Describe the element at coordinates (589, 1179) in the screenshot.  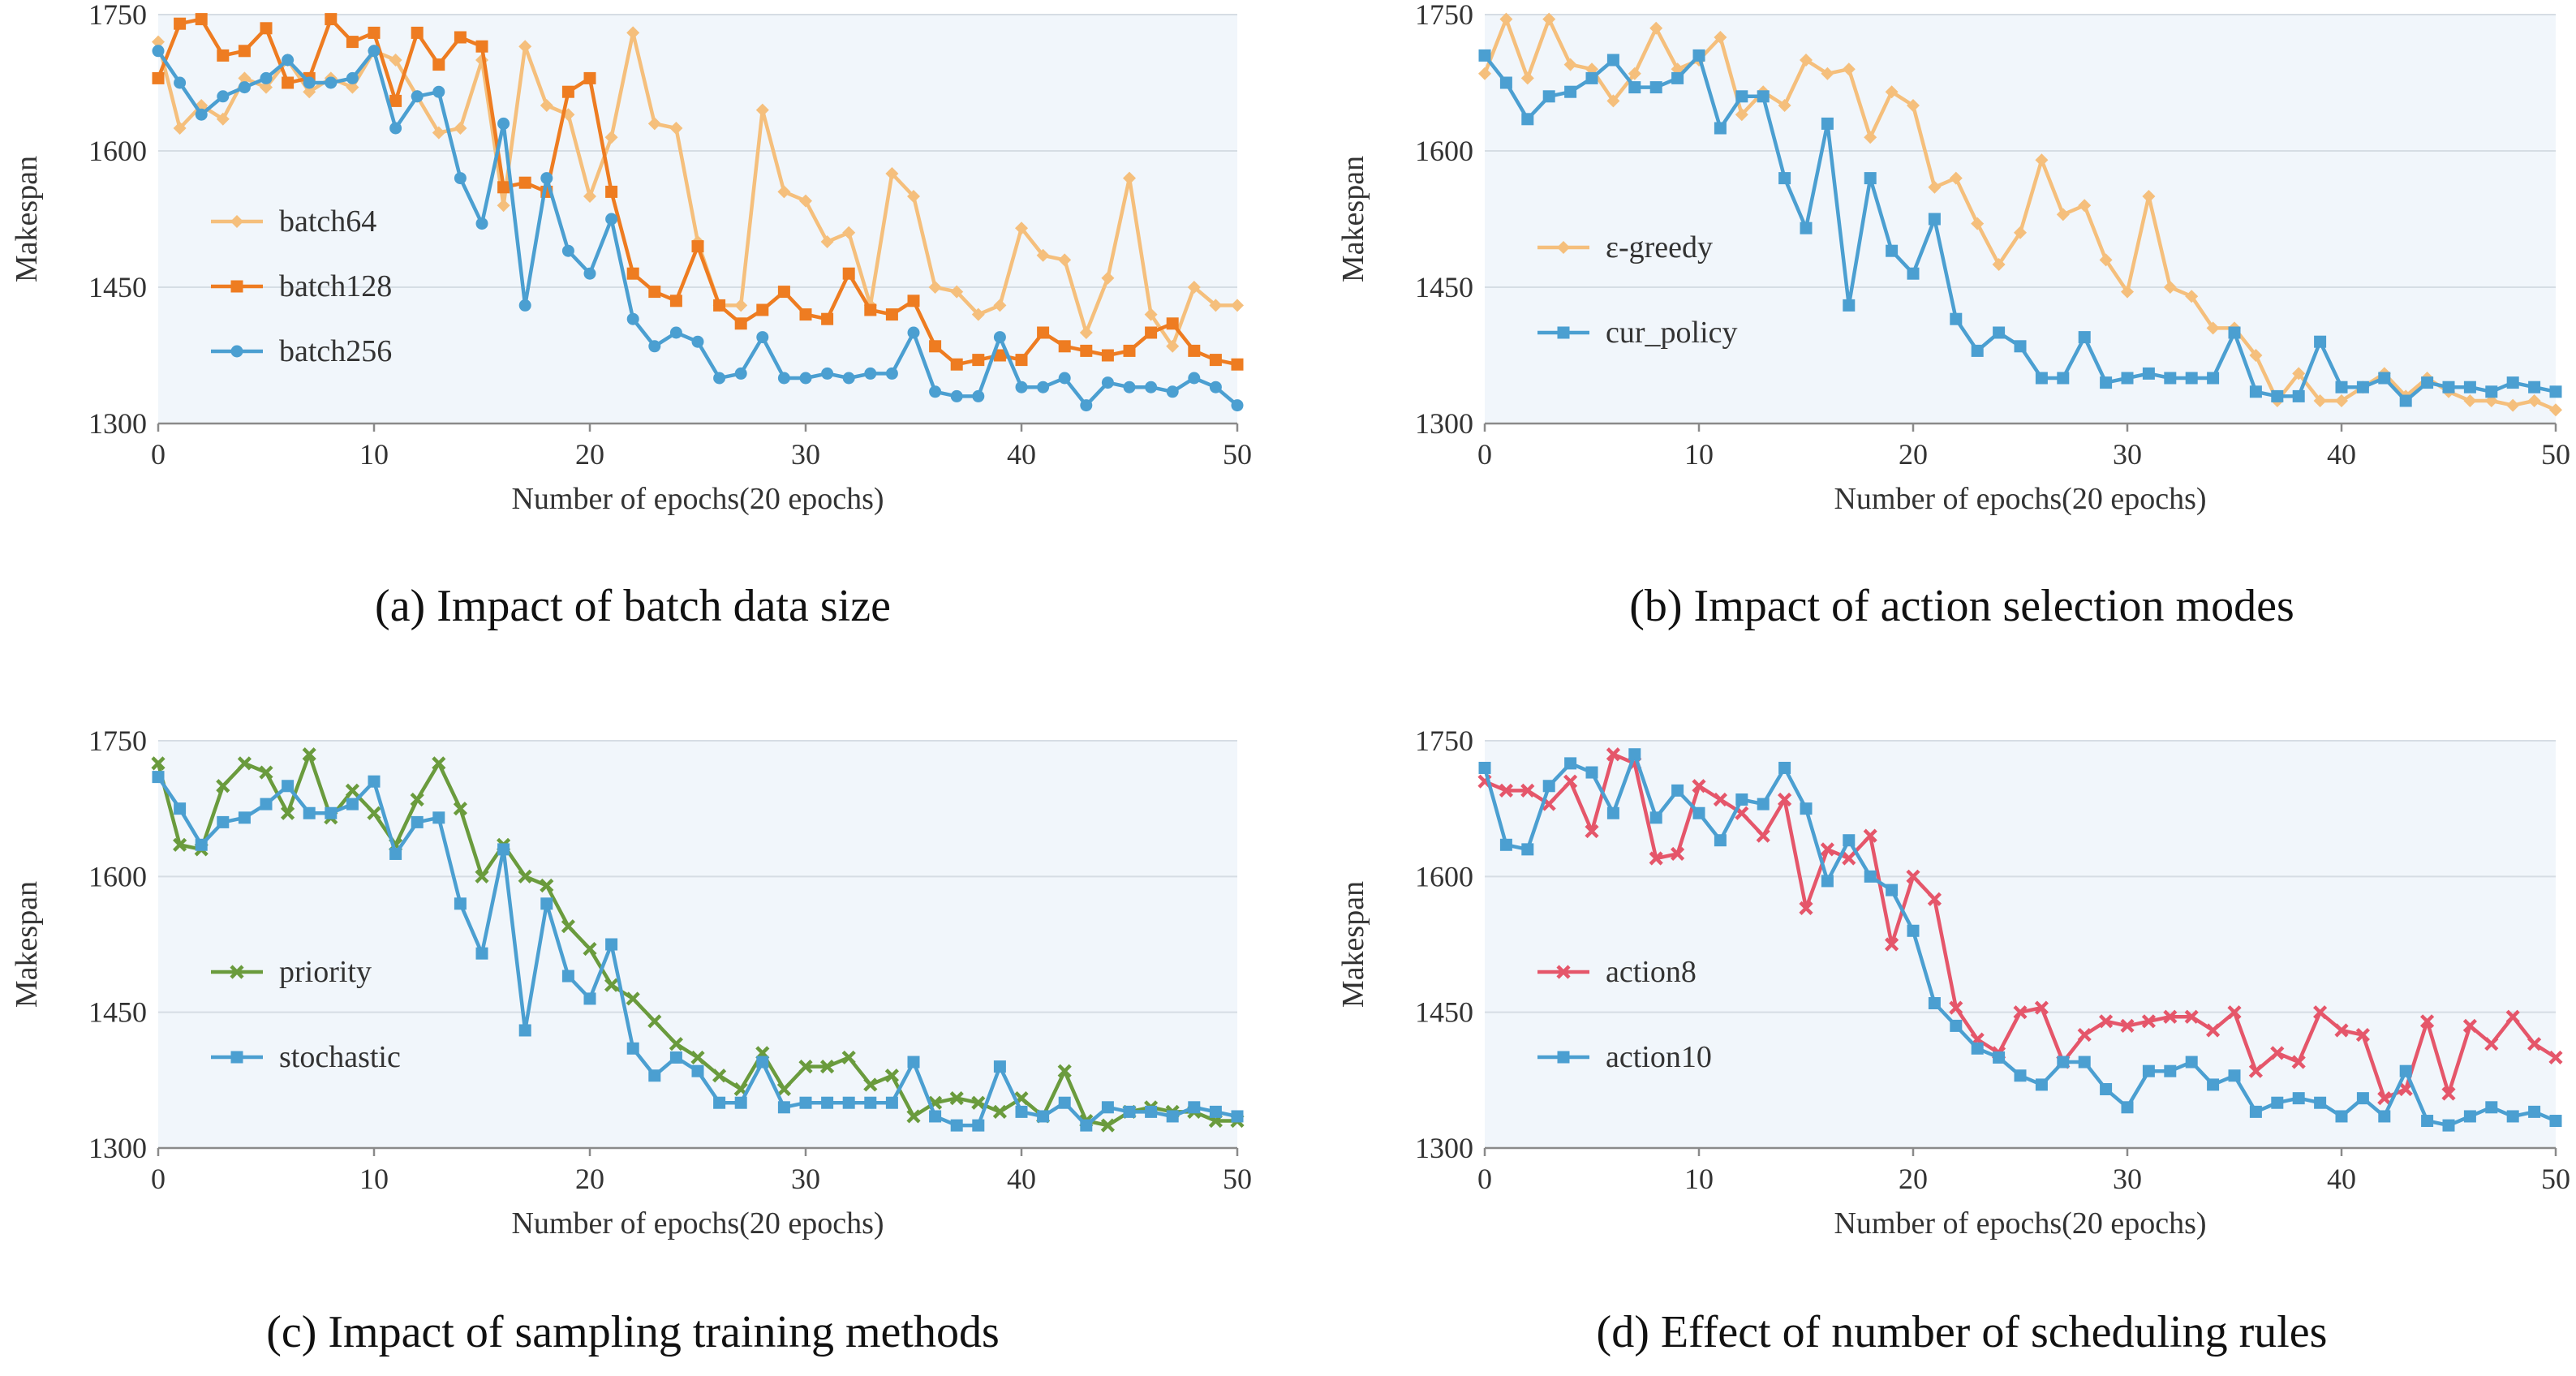
I see `x-tick-label: 20` at that location.